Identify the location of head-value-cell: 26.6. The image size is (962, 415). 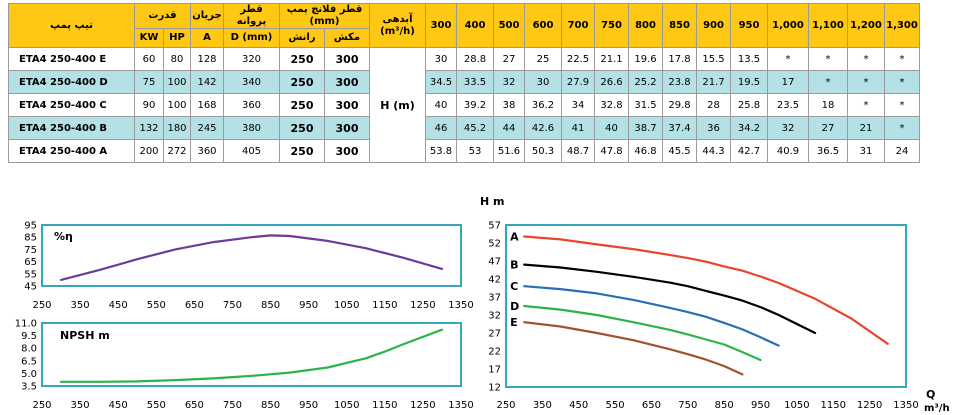
(611, 82).